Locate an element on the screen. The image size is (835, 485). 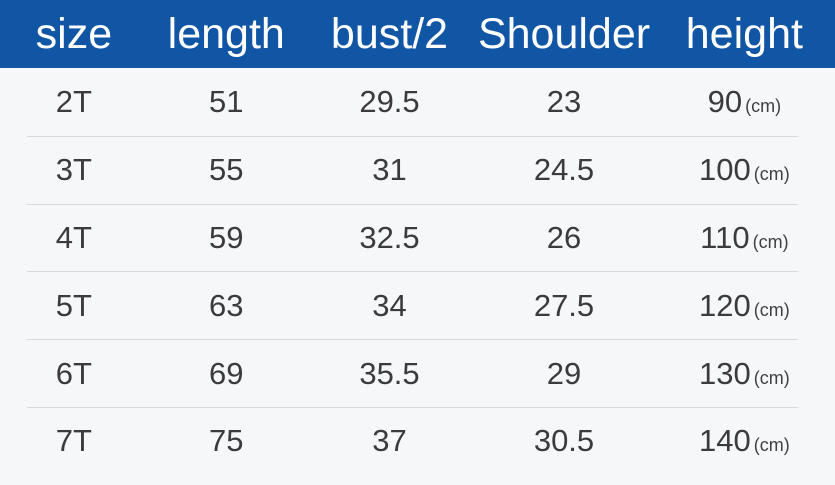
cell-shoulder: 24.5 is located at coordinates (564, 170).